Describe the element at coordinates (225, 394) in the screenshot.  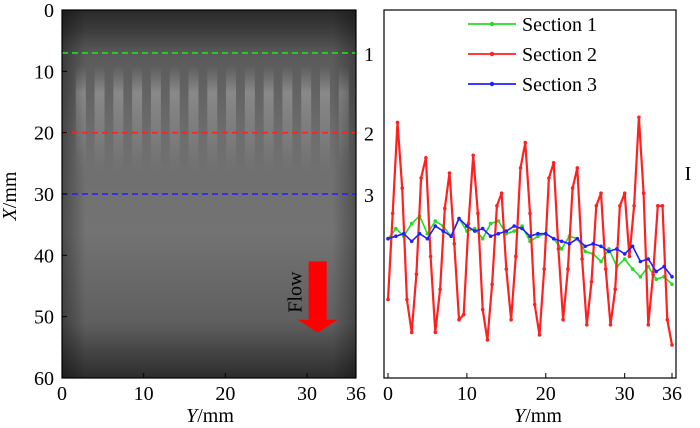
I see `left-x-tick-label: 20` at that location.